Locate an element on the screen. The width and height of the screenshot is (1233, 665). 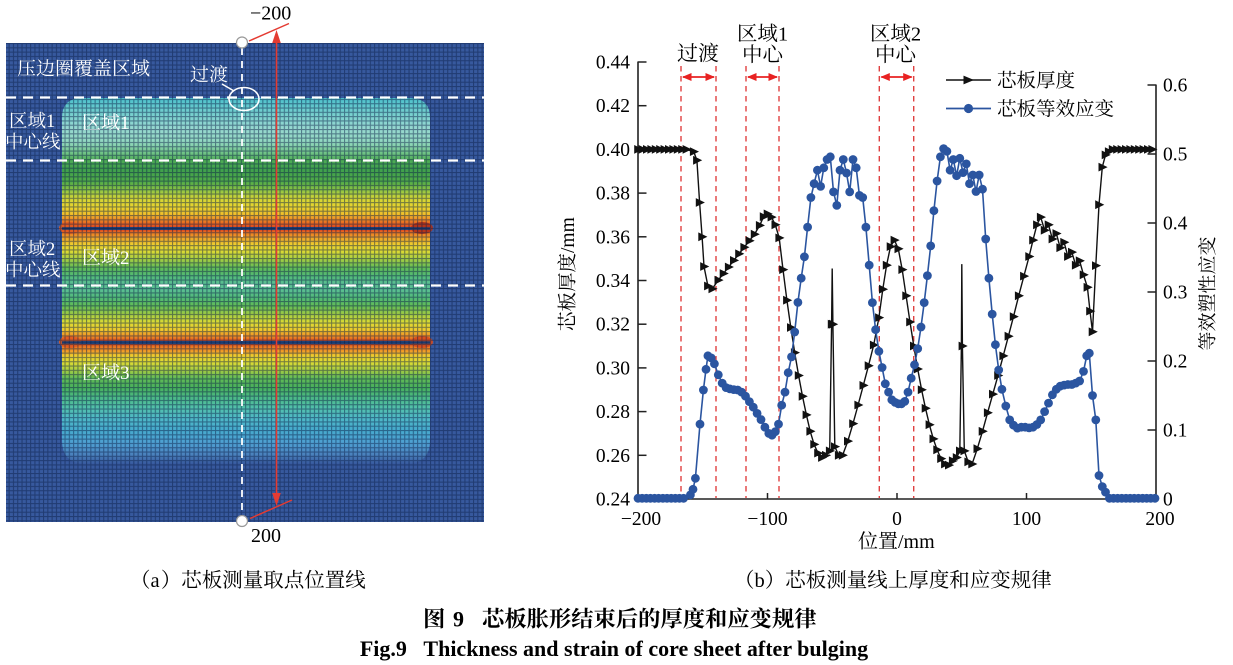
svg-text: a is located at coordinates (155, 581).